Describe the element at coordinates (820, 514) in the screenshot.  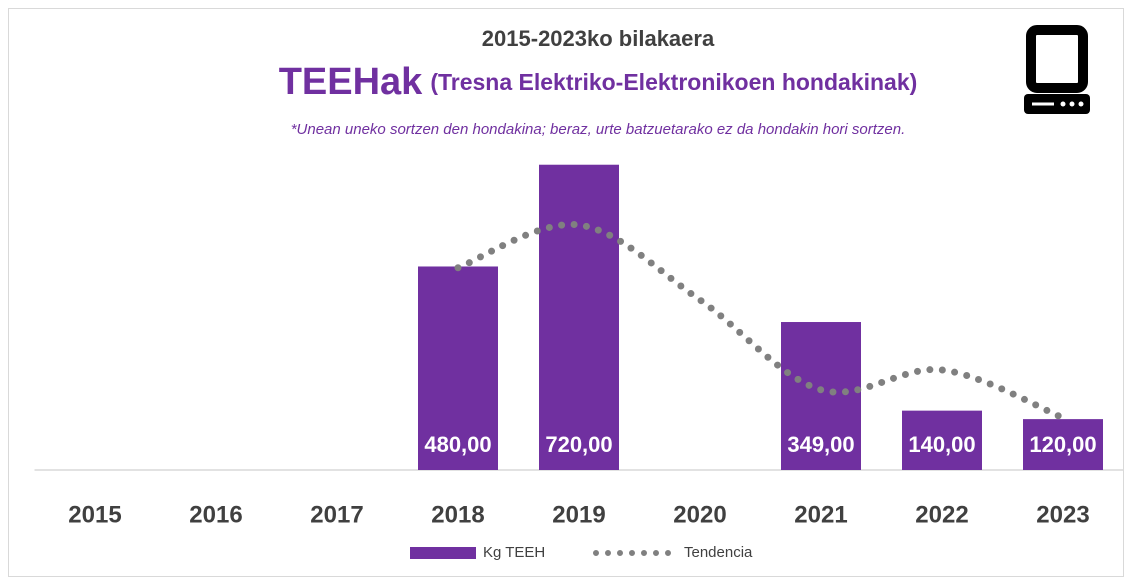
I see `x-tick-label: 2021` at that location.